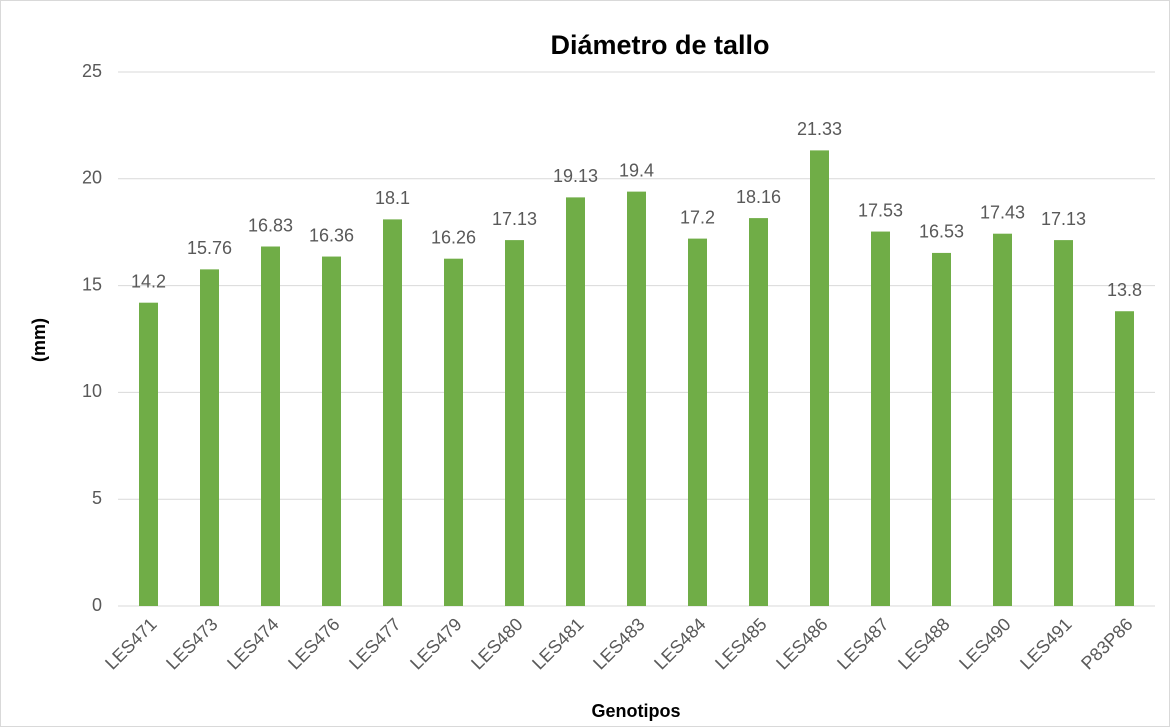 This screenshot has width=1170, height=727. What do you see at coordinates (636, 170) in the screenshot?
I see `data-label: 19.4` at bounding box center [636, 170].